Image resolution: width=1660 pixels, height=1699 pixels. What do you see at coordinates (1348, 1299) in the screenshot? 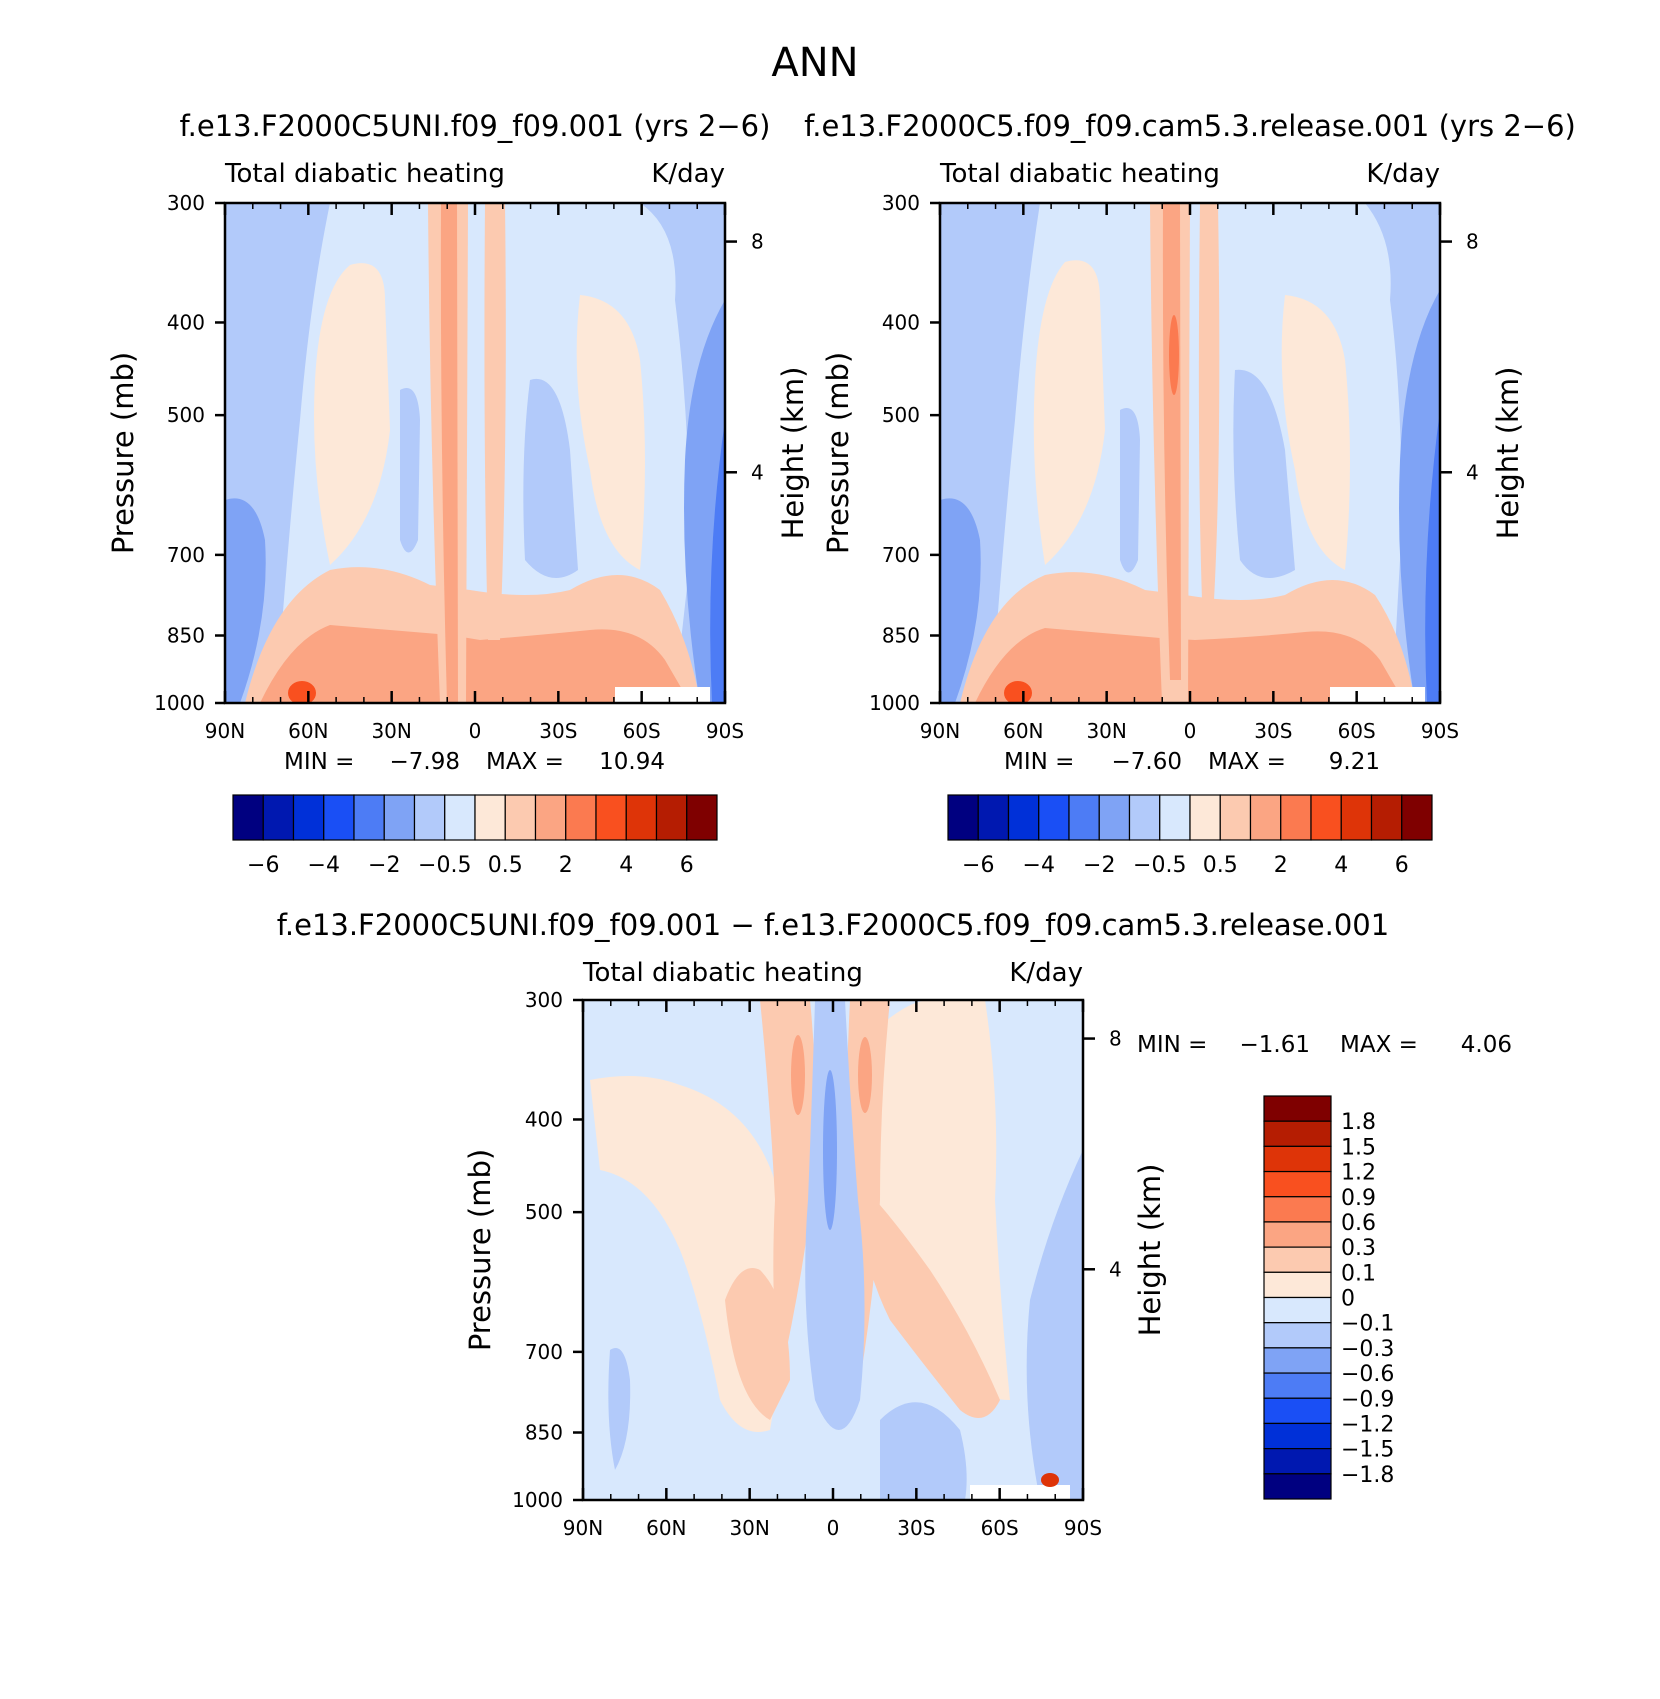
I see `colorbar-label: 0` at bounding box center [1348, 1299].